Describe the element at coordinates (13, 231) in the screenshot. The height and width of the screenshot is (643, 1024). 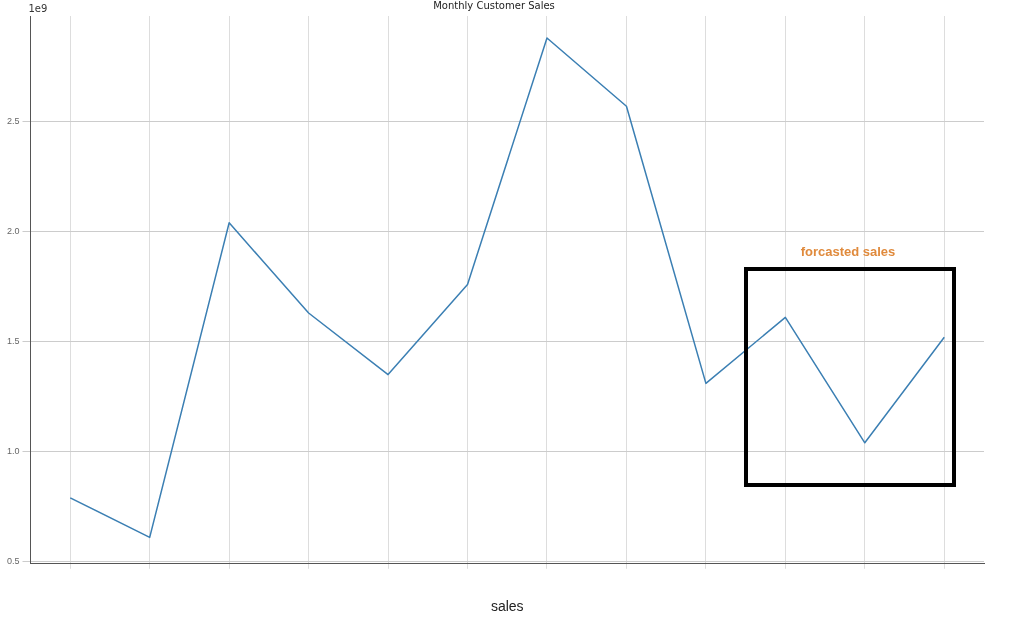
I see `y-tick-label: 2.0` at that location.